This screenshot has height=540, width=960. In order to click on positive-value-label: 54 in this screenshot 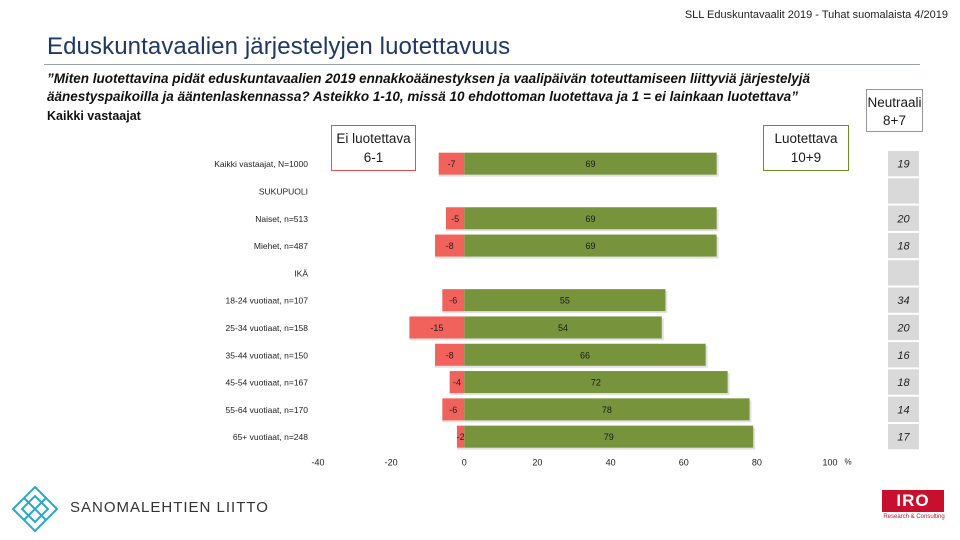, I will do `click(563, 328)`.